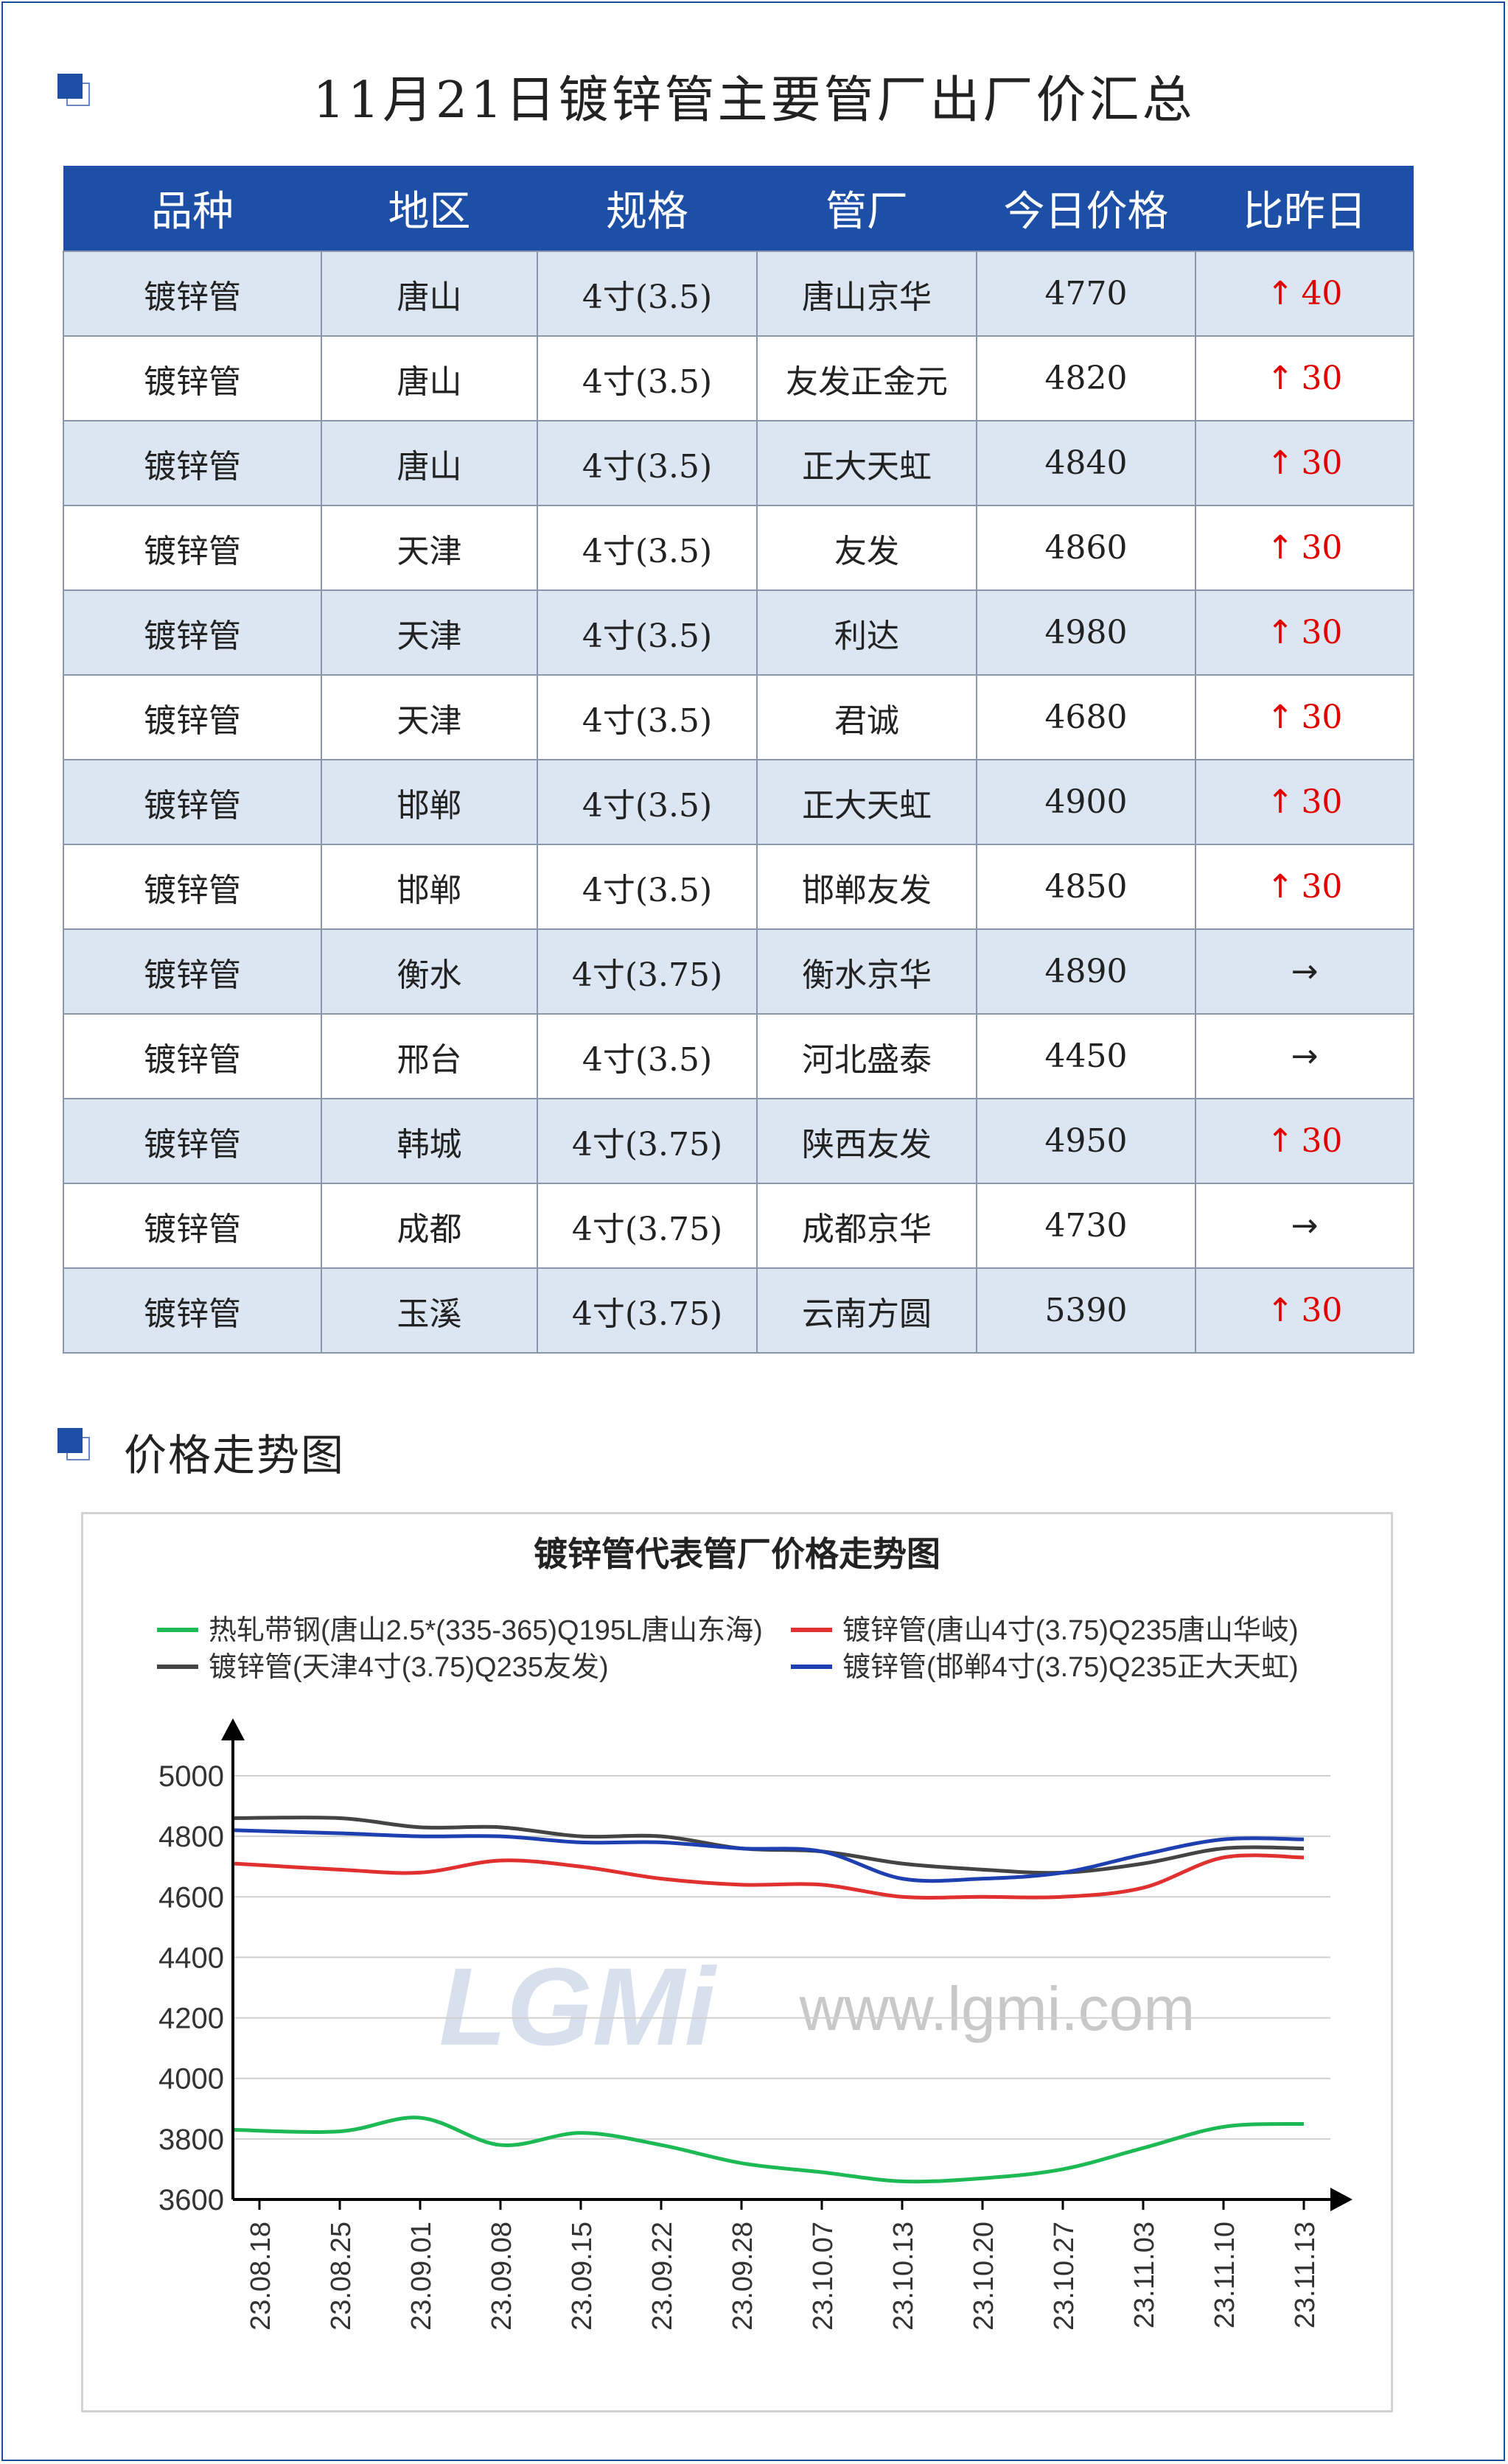 This screenshot has width=1508, height=2464. What do you see at coordinates (1086, 971) in the screenshot?
I see `price-cell: 4890` at bounding box center [1086, 971].